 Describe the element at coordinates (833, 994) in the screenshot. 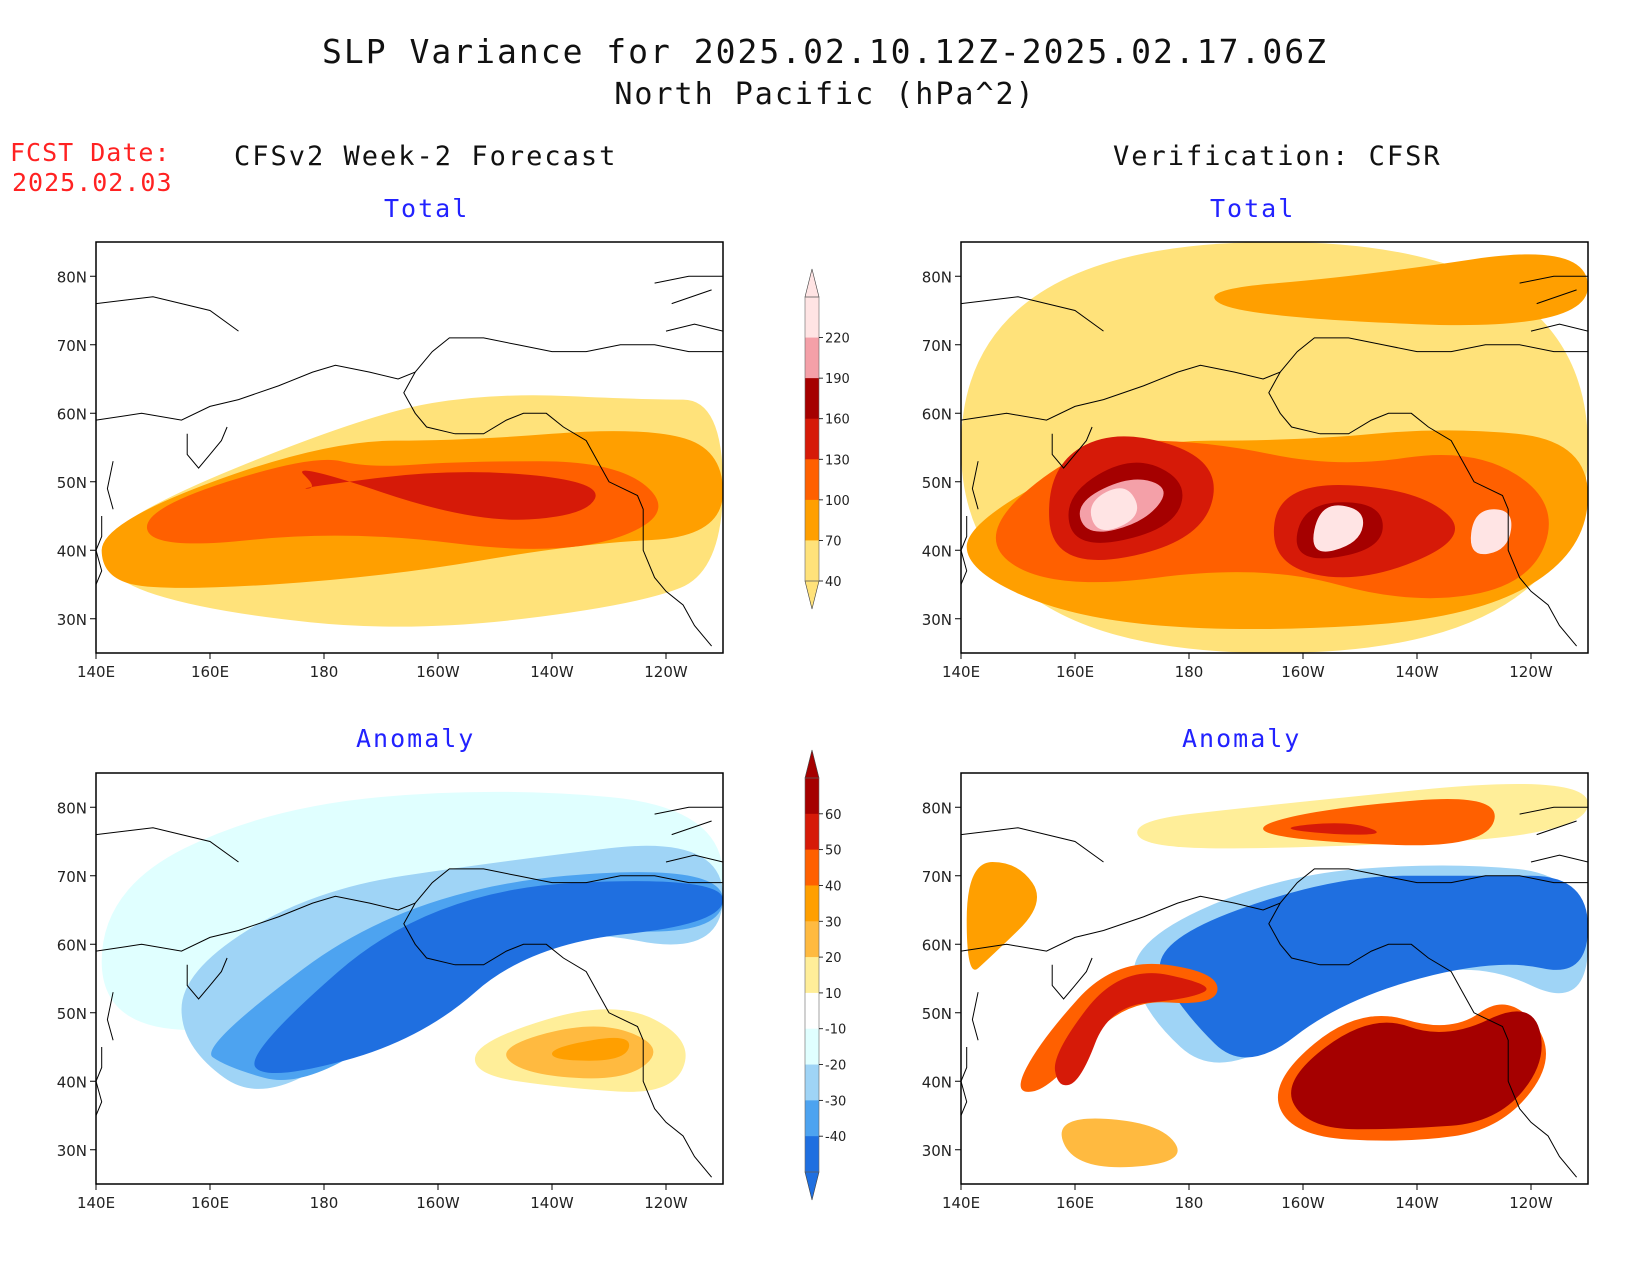

I see `colorbar-label: 10` at that location.